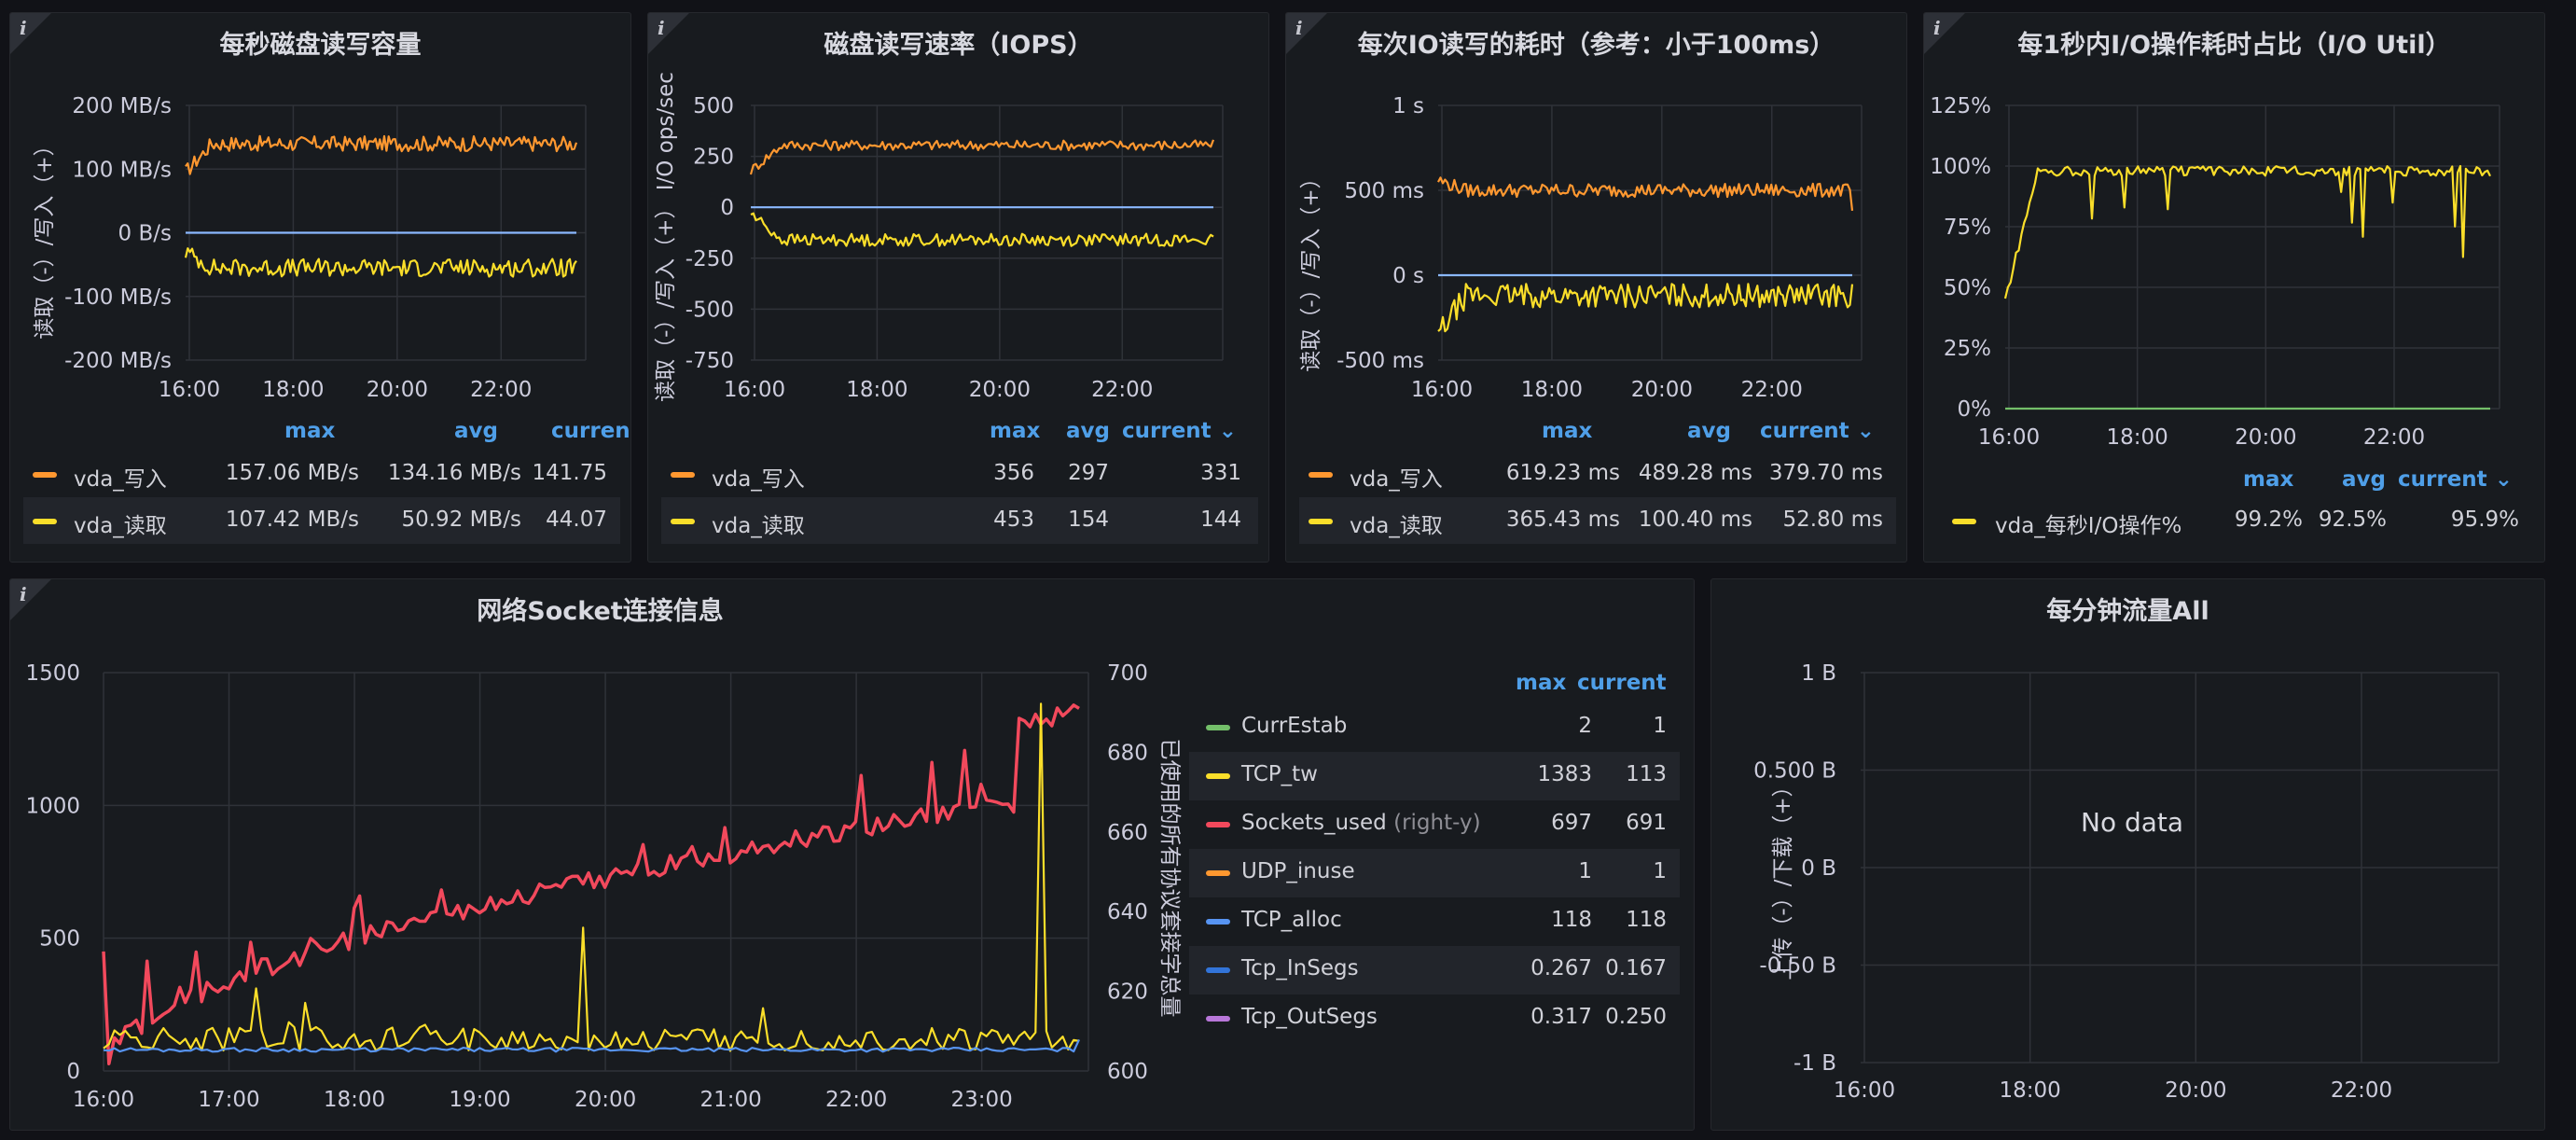 This screenshot has height=1140, width=2576. What do you see at coordinates (960, 474) in the screenshot?
I see `legend-row: vda_写入 356 297 331` at bounding box center [960, 474].